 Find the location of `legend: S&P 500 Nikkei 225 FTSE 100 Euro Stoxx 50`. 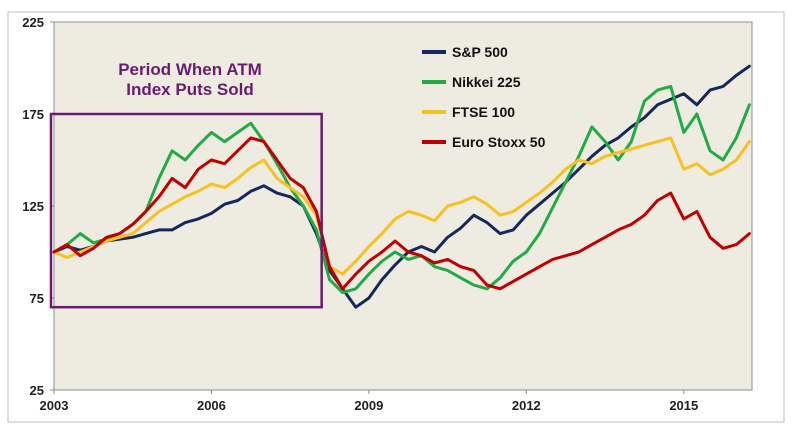

legend: S&P 500 Nikkei 225 FTSE 100 Euro Stoxx 50 is located at coordinates (484, 97).